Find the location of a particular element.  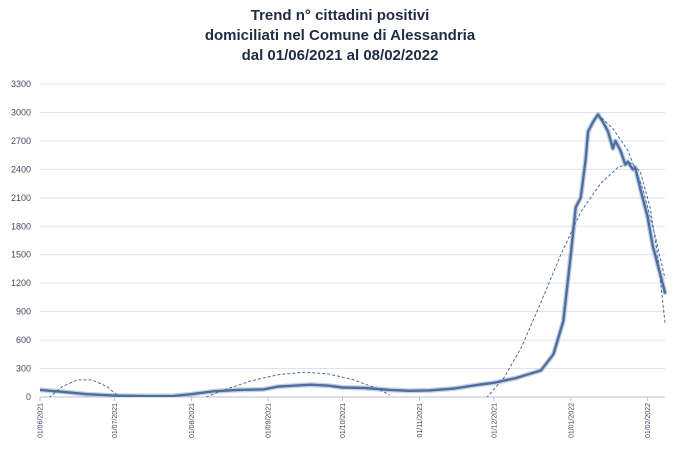

x-tick-label-8: 01/02/2022 is located at coordinates (648, 420).